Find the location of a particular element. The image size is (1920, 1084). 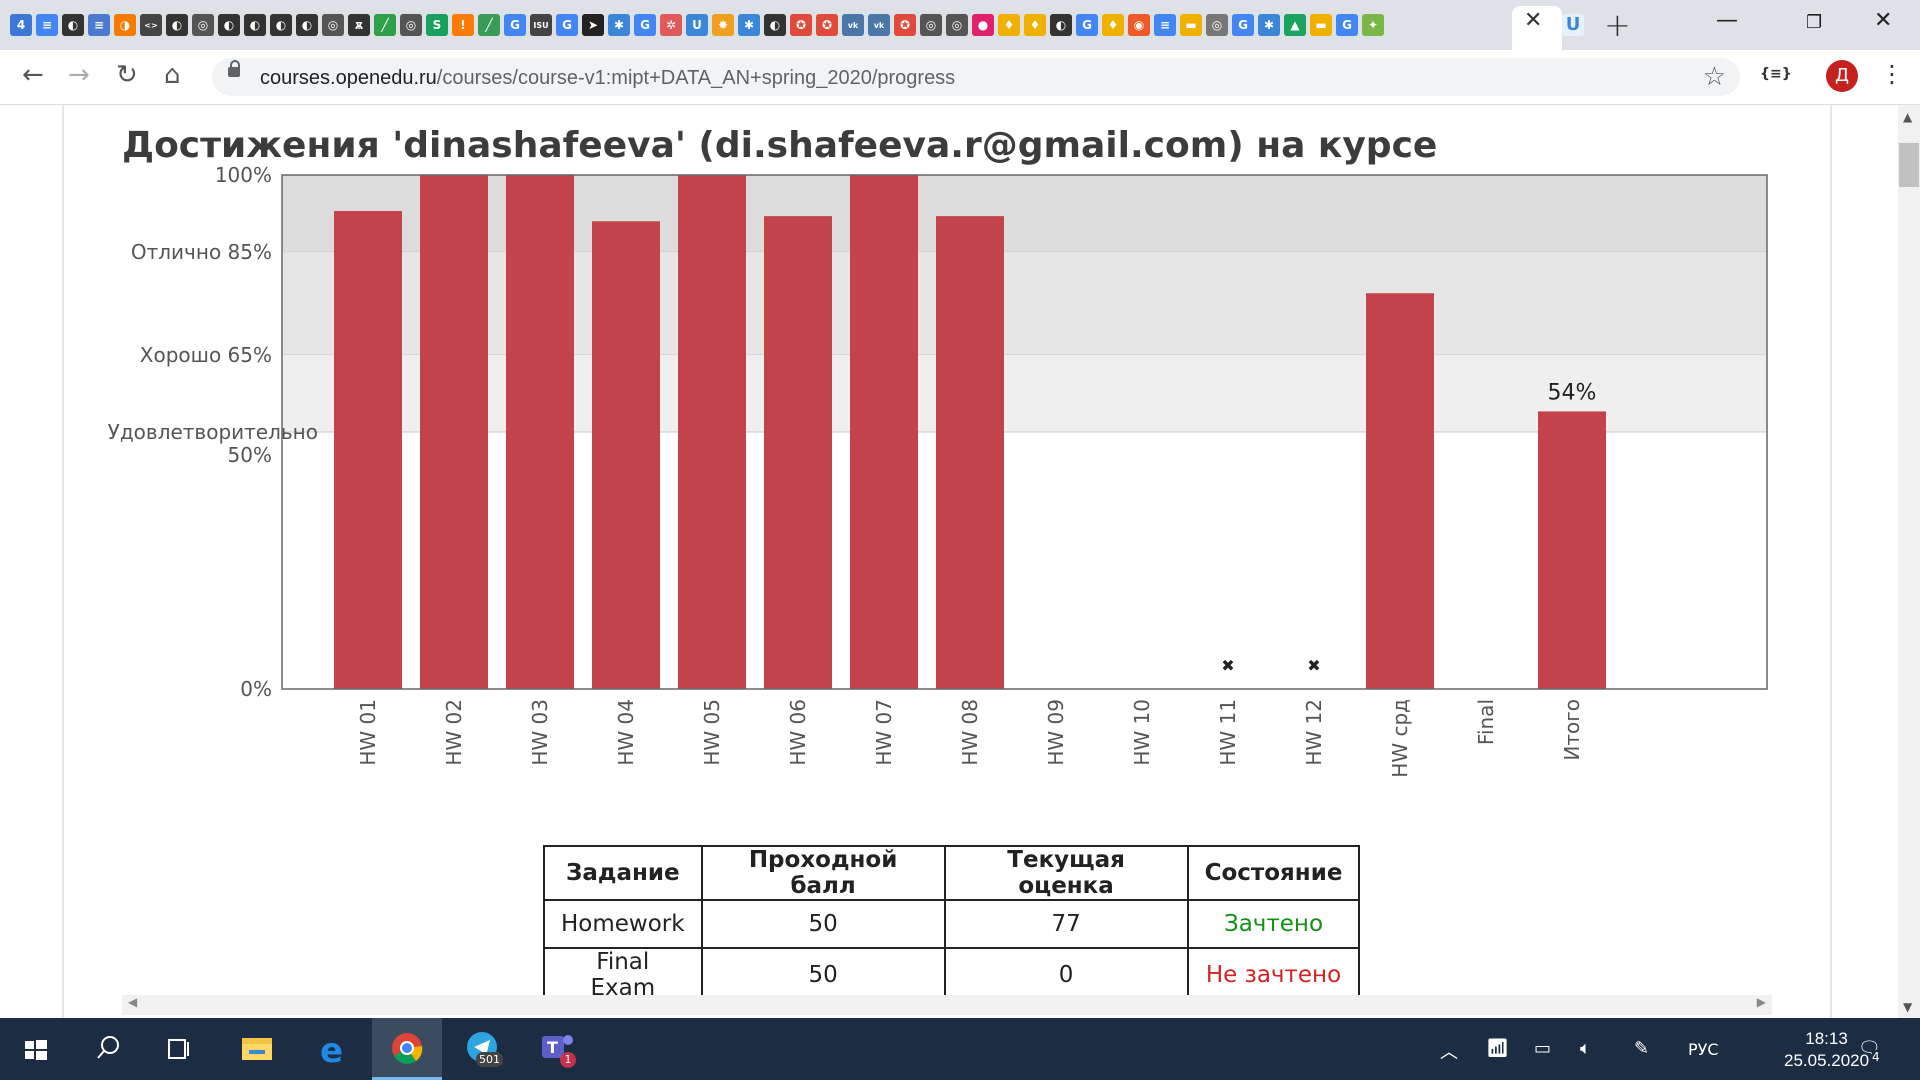

volume-icon: 🔈︎ is located at coordinates (1585, 1048).